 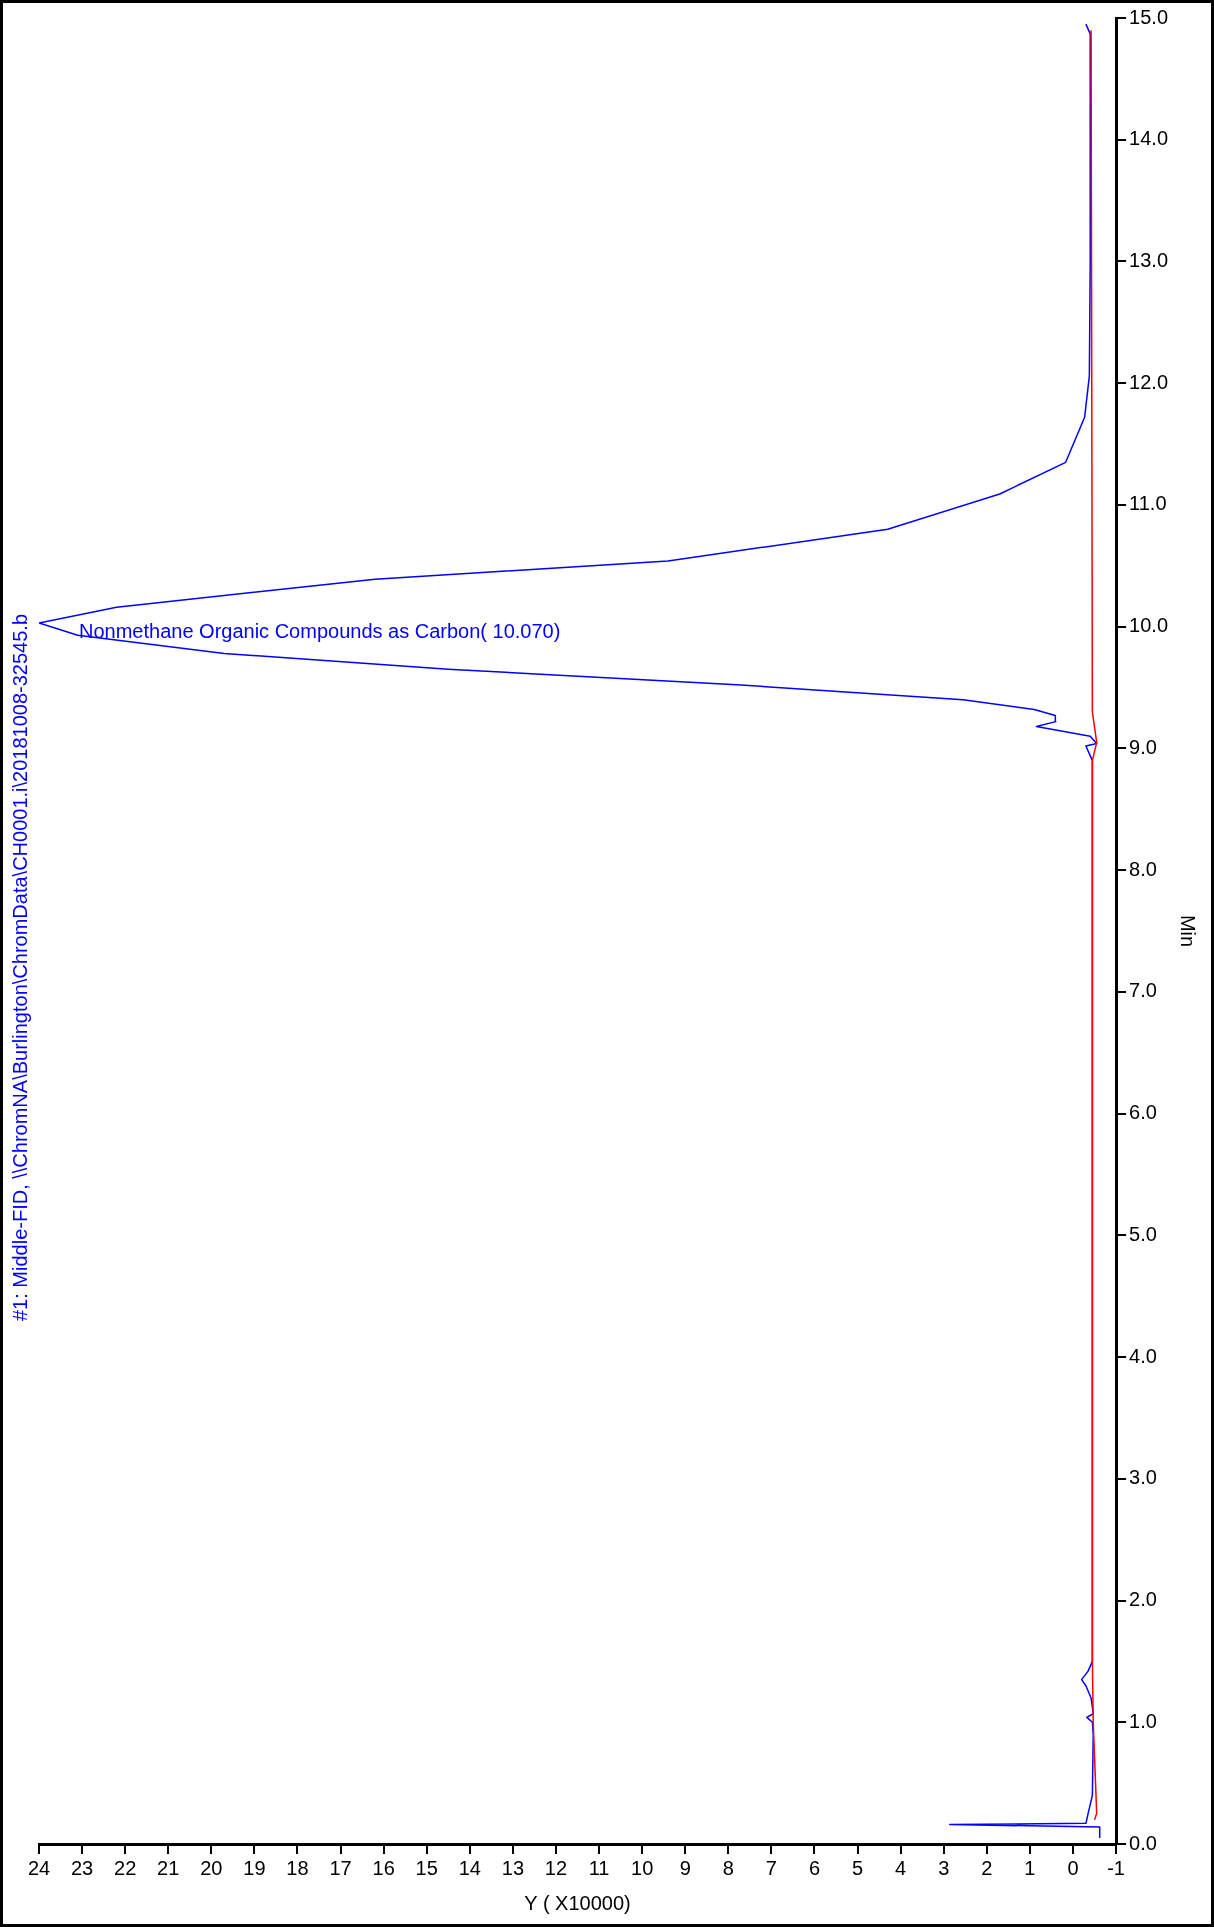 What do you see at coordinates (771, 1867) in the screenshot?
I see `x-tick-label: 7` at bounding box center [771, 1867].